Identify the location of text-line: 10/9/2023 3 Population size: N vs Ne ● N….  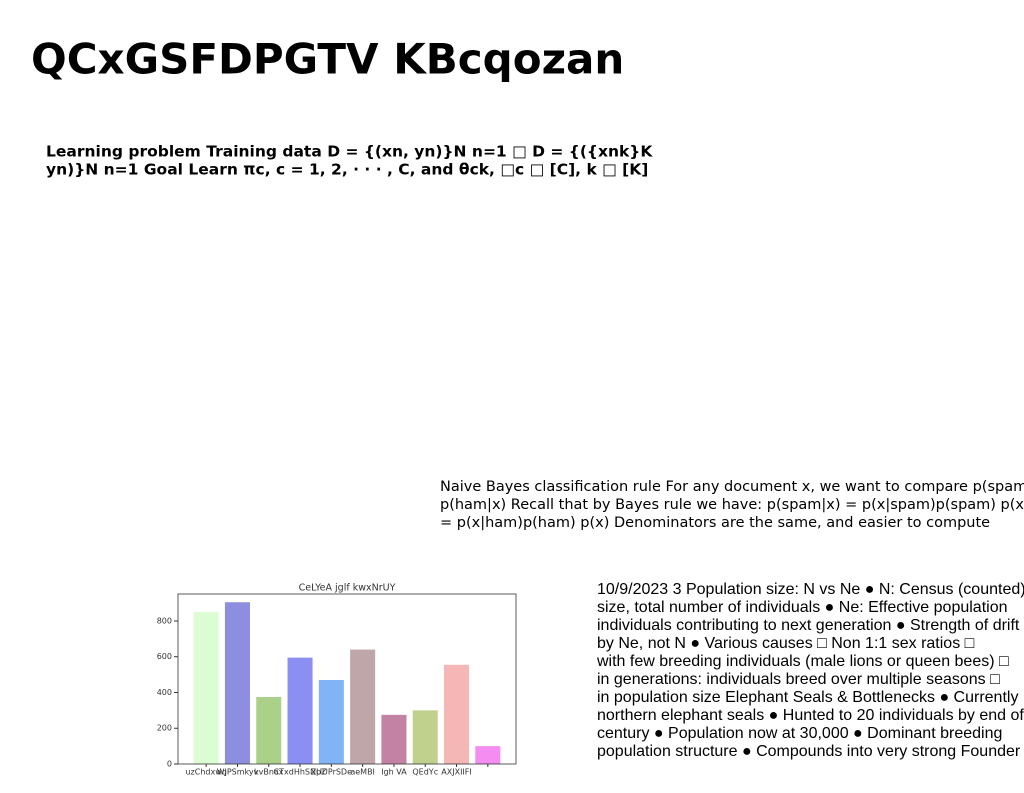
(810, 589).